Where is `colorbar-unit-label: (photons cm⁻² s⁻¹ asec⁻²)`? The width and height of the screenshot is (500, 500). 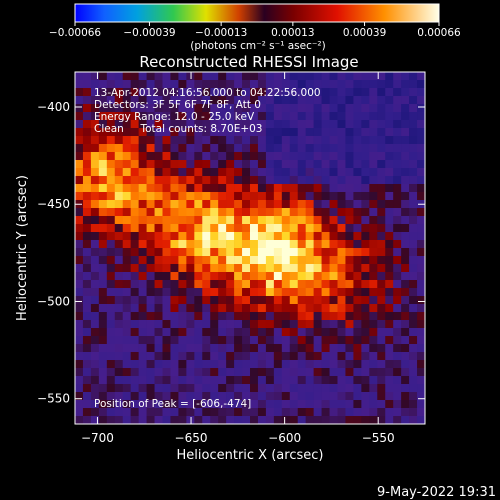
colorbar-unit-label: (photons cm⁻² s⁻¹ asec⁻²) is located at coordinates (257, 46).